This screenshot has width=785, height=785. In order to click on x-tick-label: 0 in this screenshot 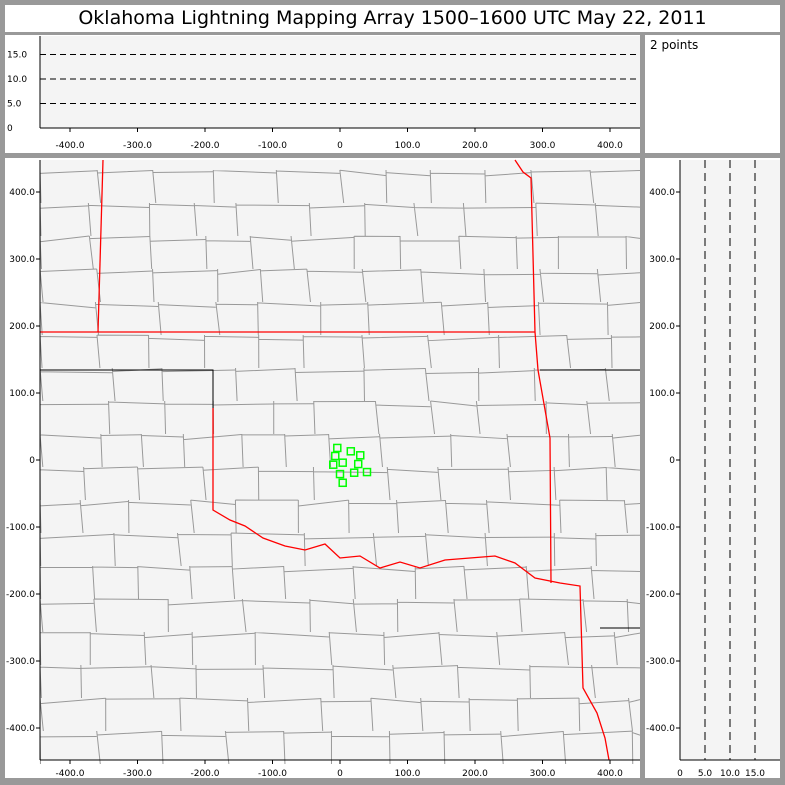, I will do `click(340, 773)`.